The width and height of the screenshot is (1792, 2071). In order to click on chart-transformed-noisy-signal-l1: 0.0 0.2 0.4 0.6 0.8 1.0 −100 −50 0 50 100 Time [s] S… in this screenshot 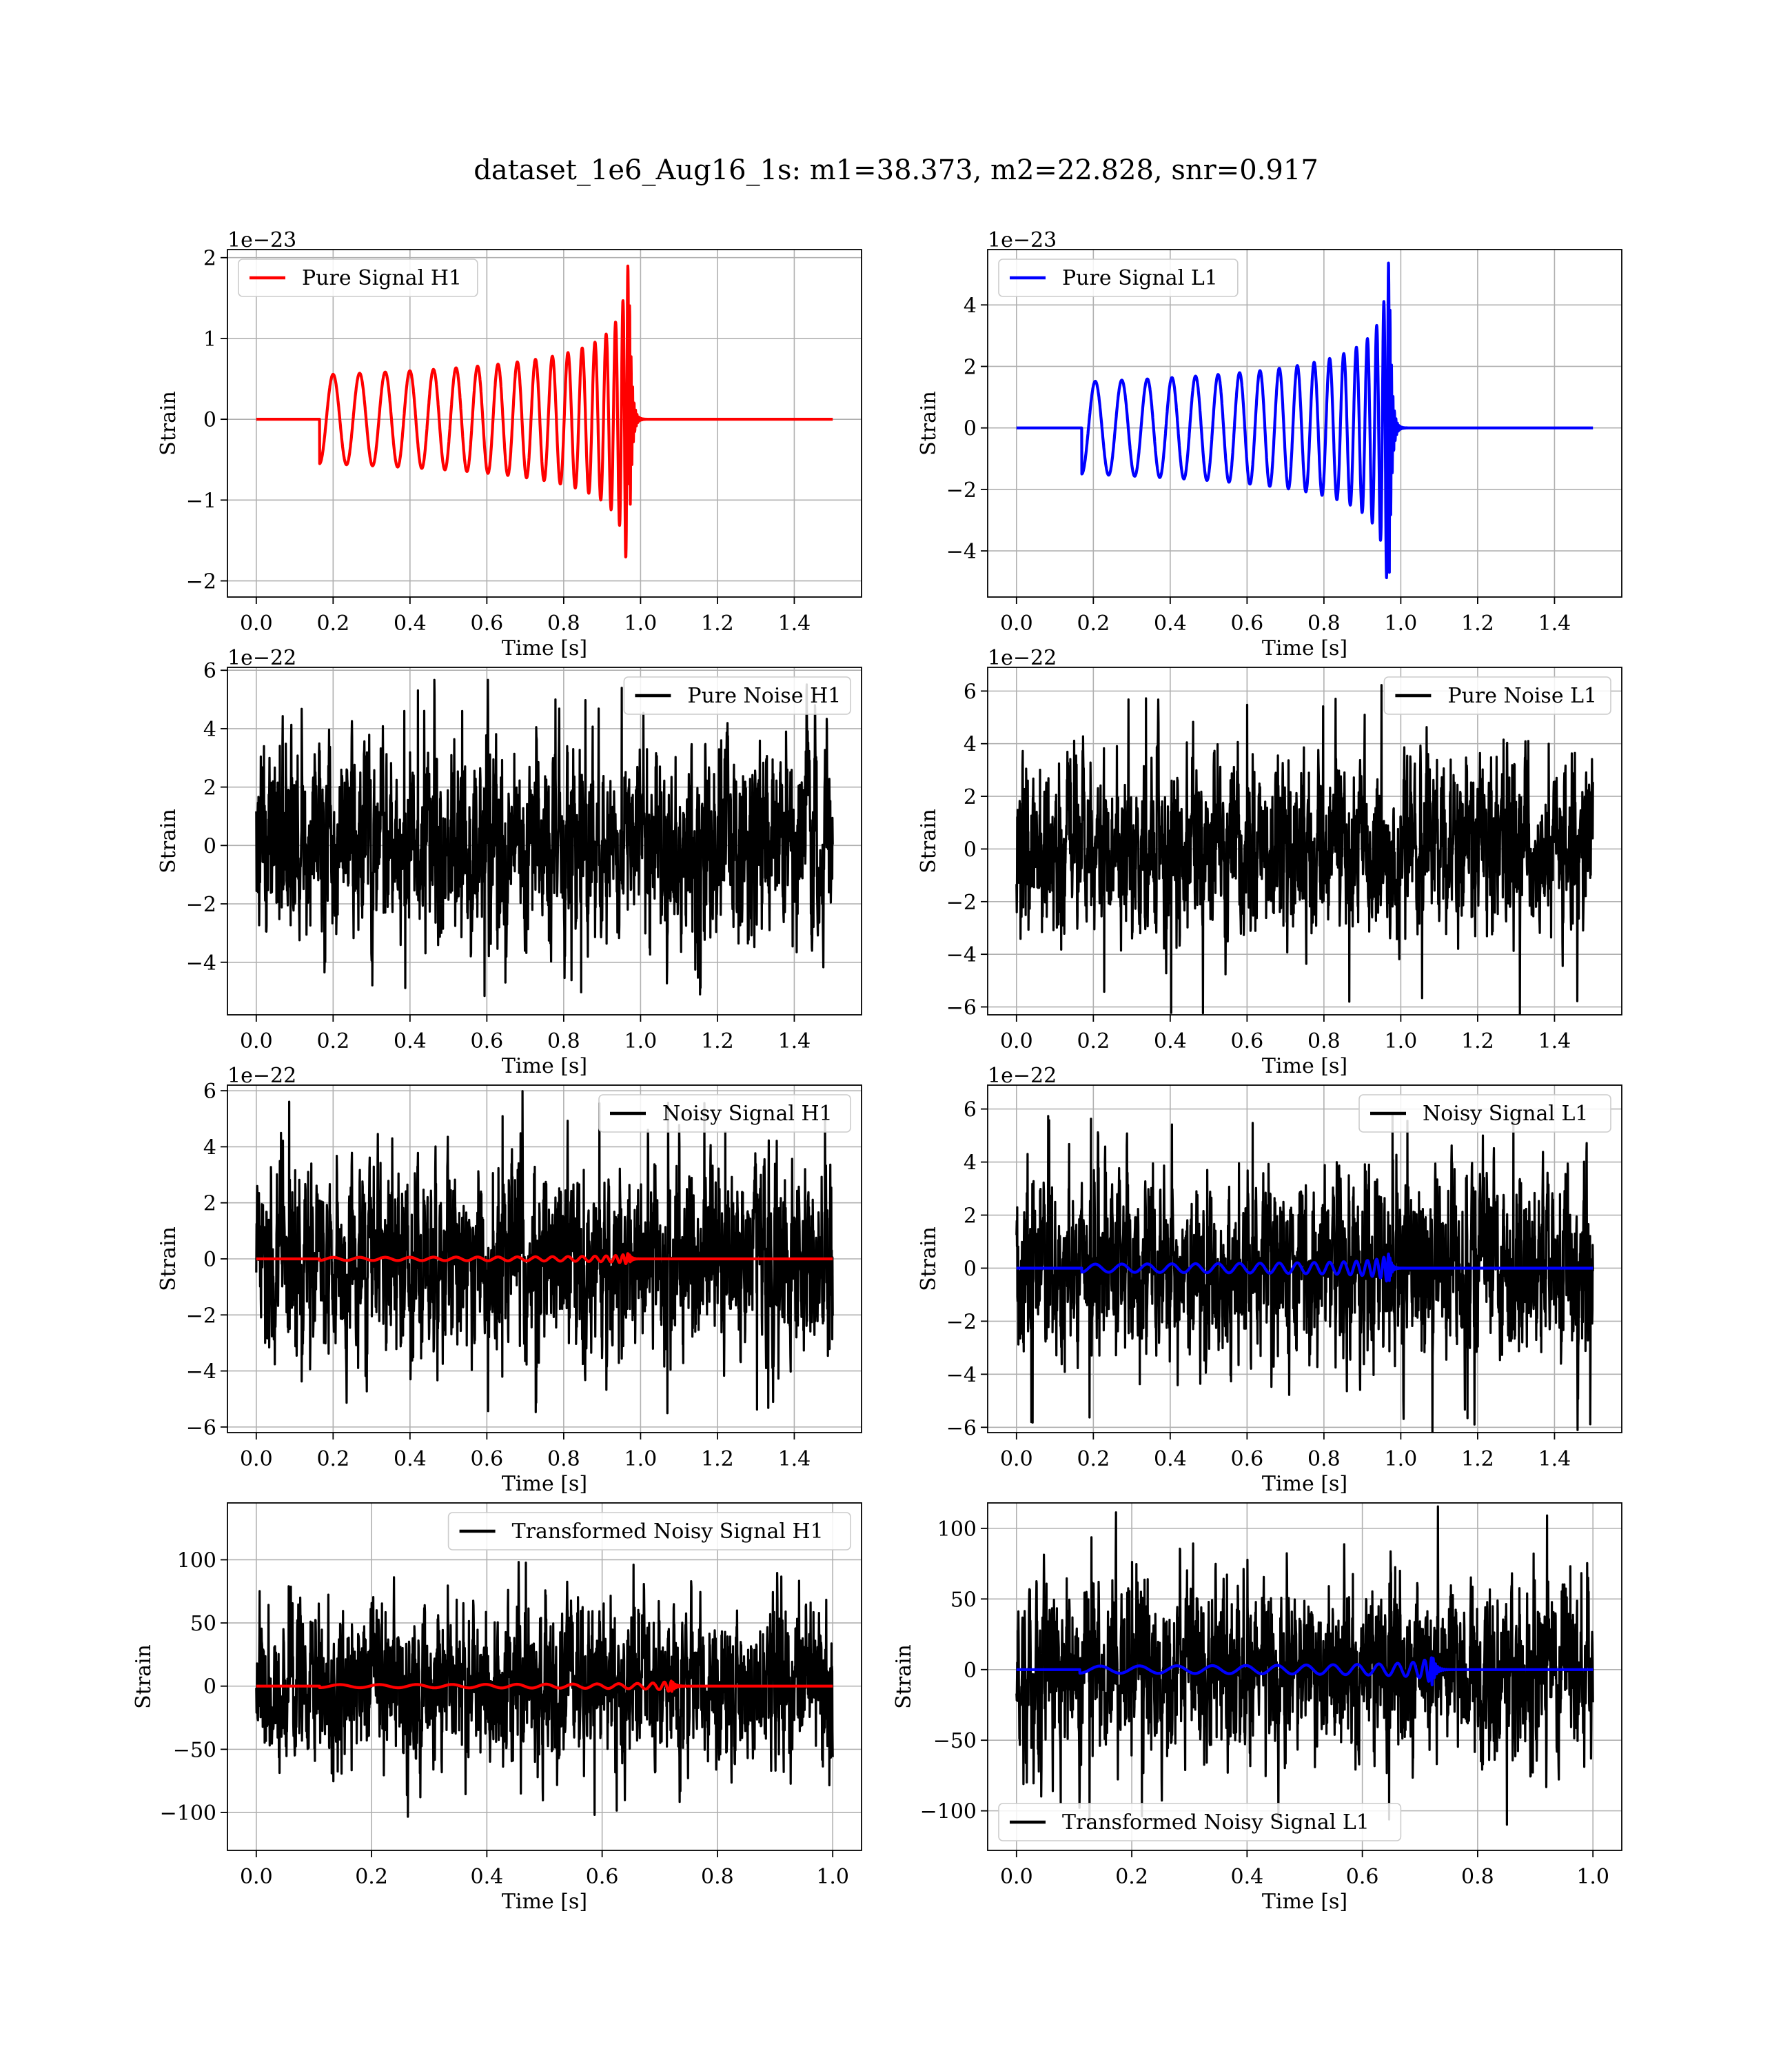, I will do `click(1257, 1708)`.